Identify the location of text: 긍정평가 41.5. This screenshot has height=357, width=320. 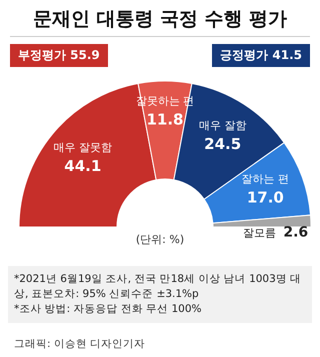
(261, 55).